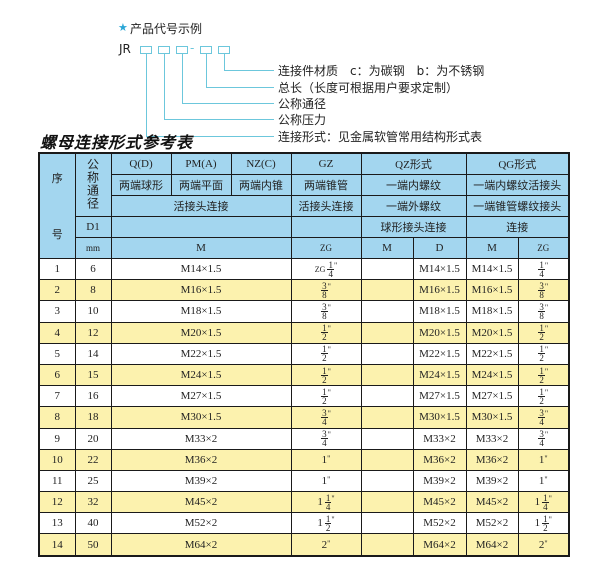 This screenshot has width=600, height=567. What do you see at coordinates (543, 438) in the screenshot?
I see `row-qg-zg: 3 4 "` at bounding box center [543, 438].